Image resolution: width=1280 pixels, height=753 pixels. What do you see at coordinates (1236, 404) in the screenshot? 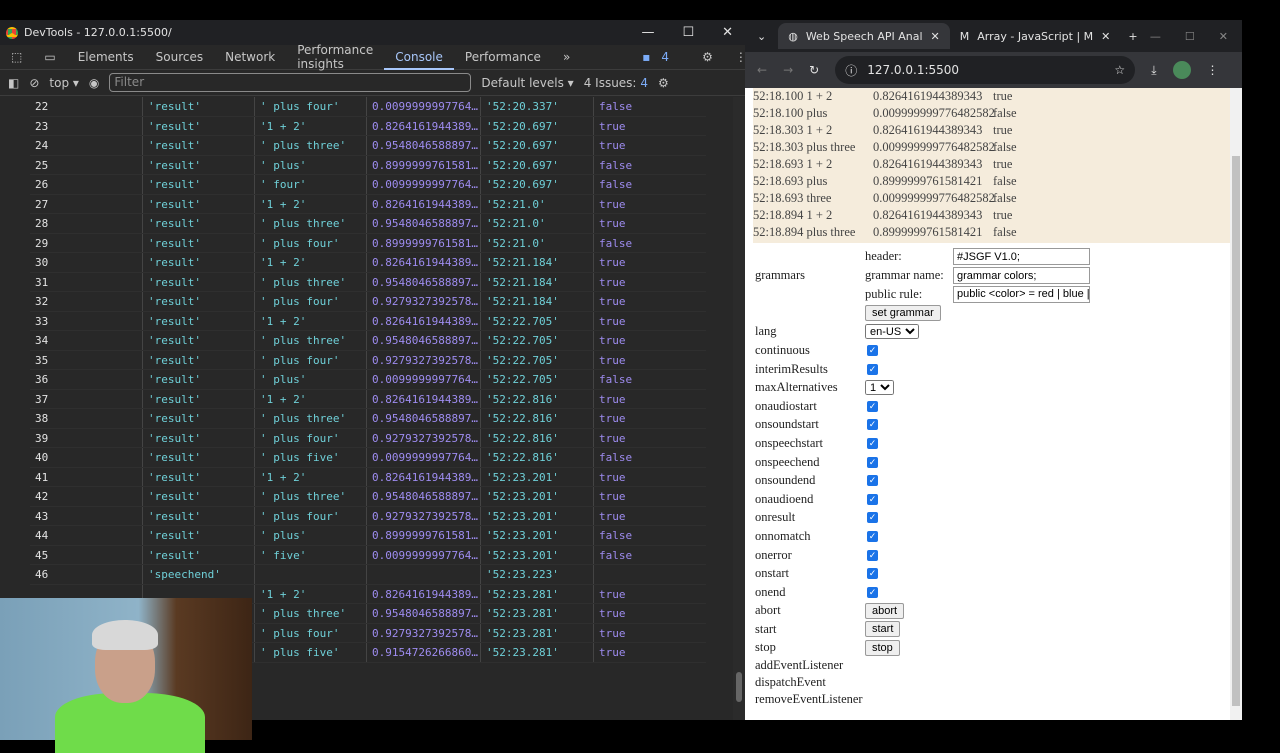
I see `page-scrollbar` at bounding box center [1236, 404].